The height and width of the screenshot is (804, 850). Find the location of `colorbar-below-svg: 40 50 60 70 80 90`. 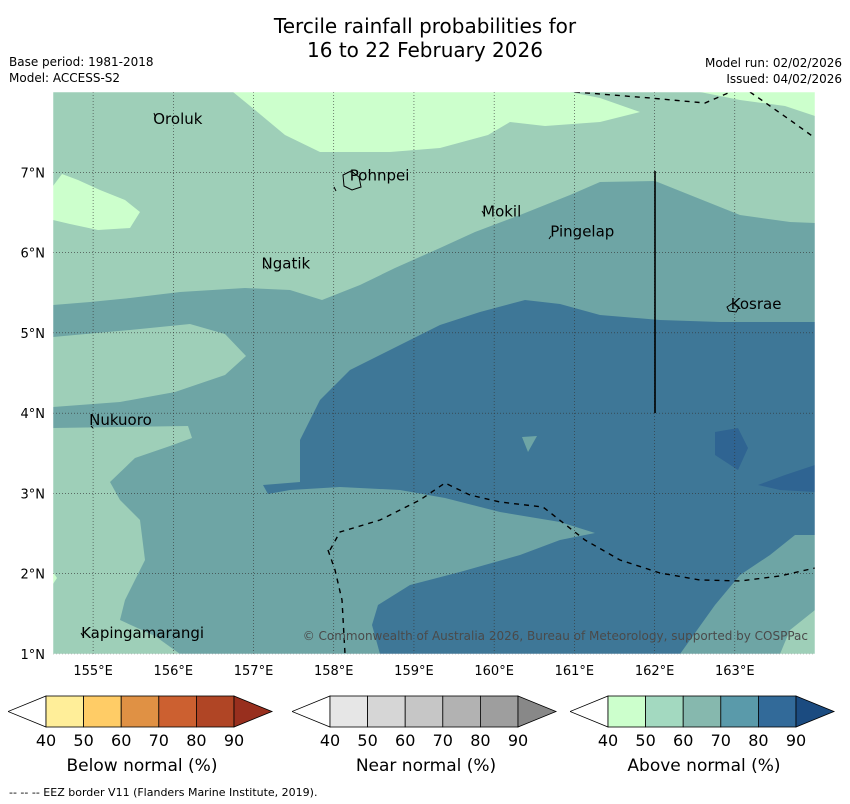

colorbar-below-svg: 40 50 60 70 80 90 is located at coordinates (140, 722).